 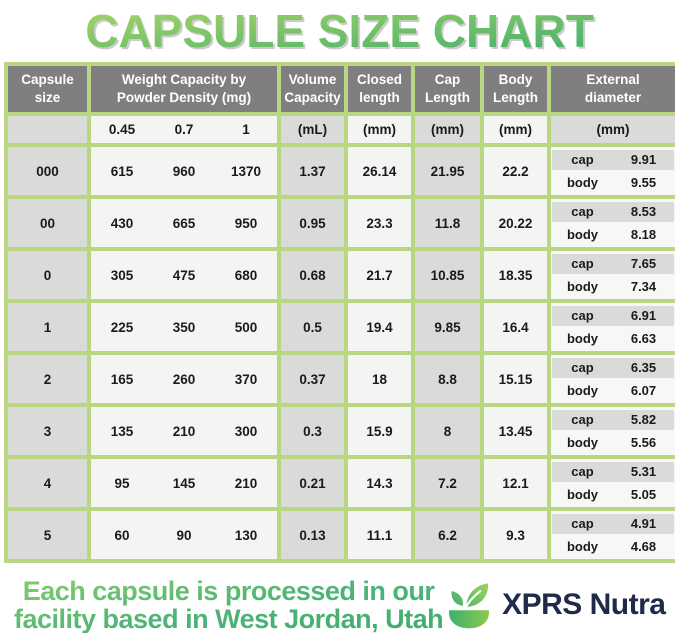 I want to click on closed-length-value: 19.4, so click(x=379, y=327).